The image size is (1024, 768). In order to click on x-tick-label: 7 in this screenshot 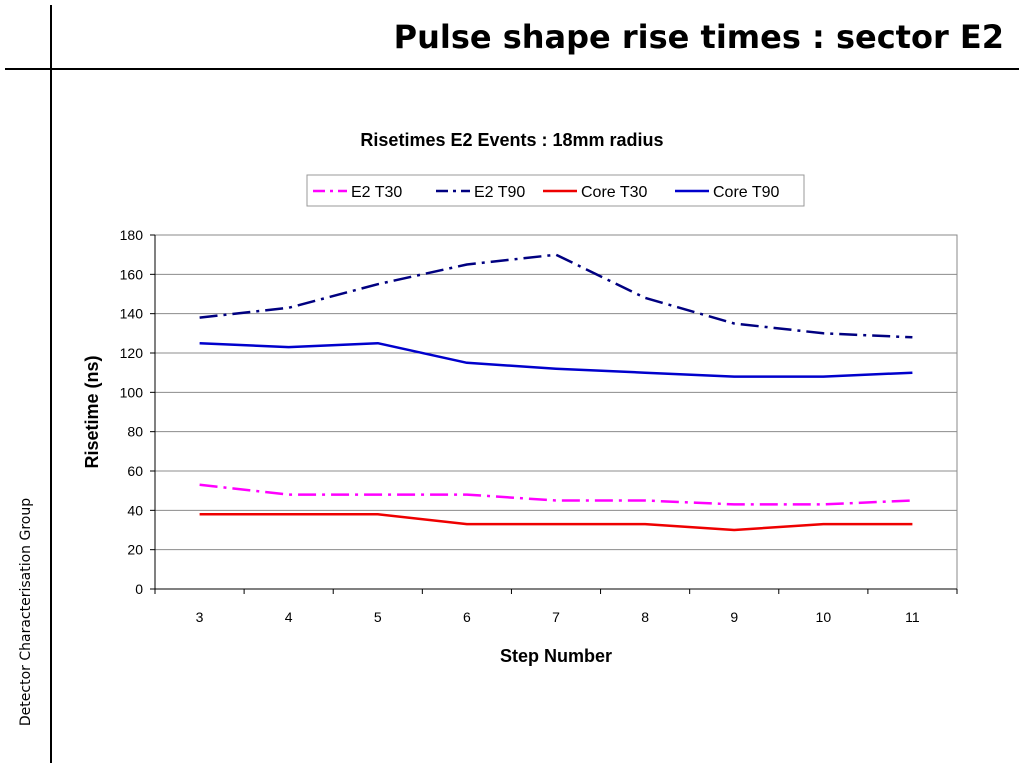, I will do `click(556, 617)`.